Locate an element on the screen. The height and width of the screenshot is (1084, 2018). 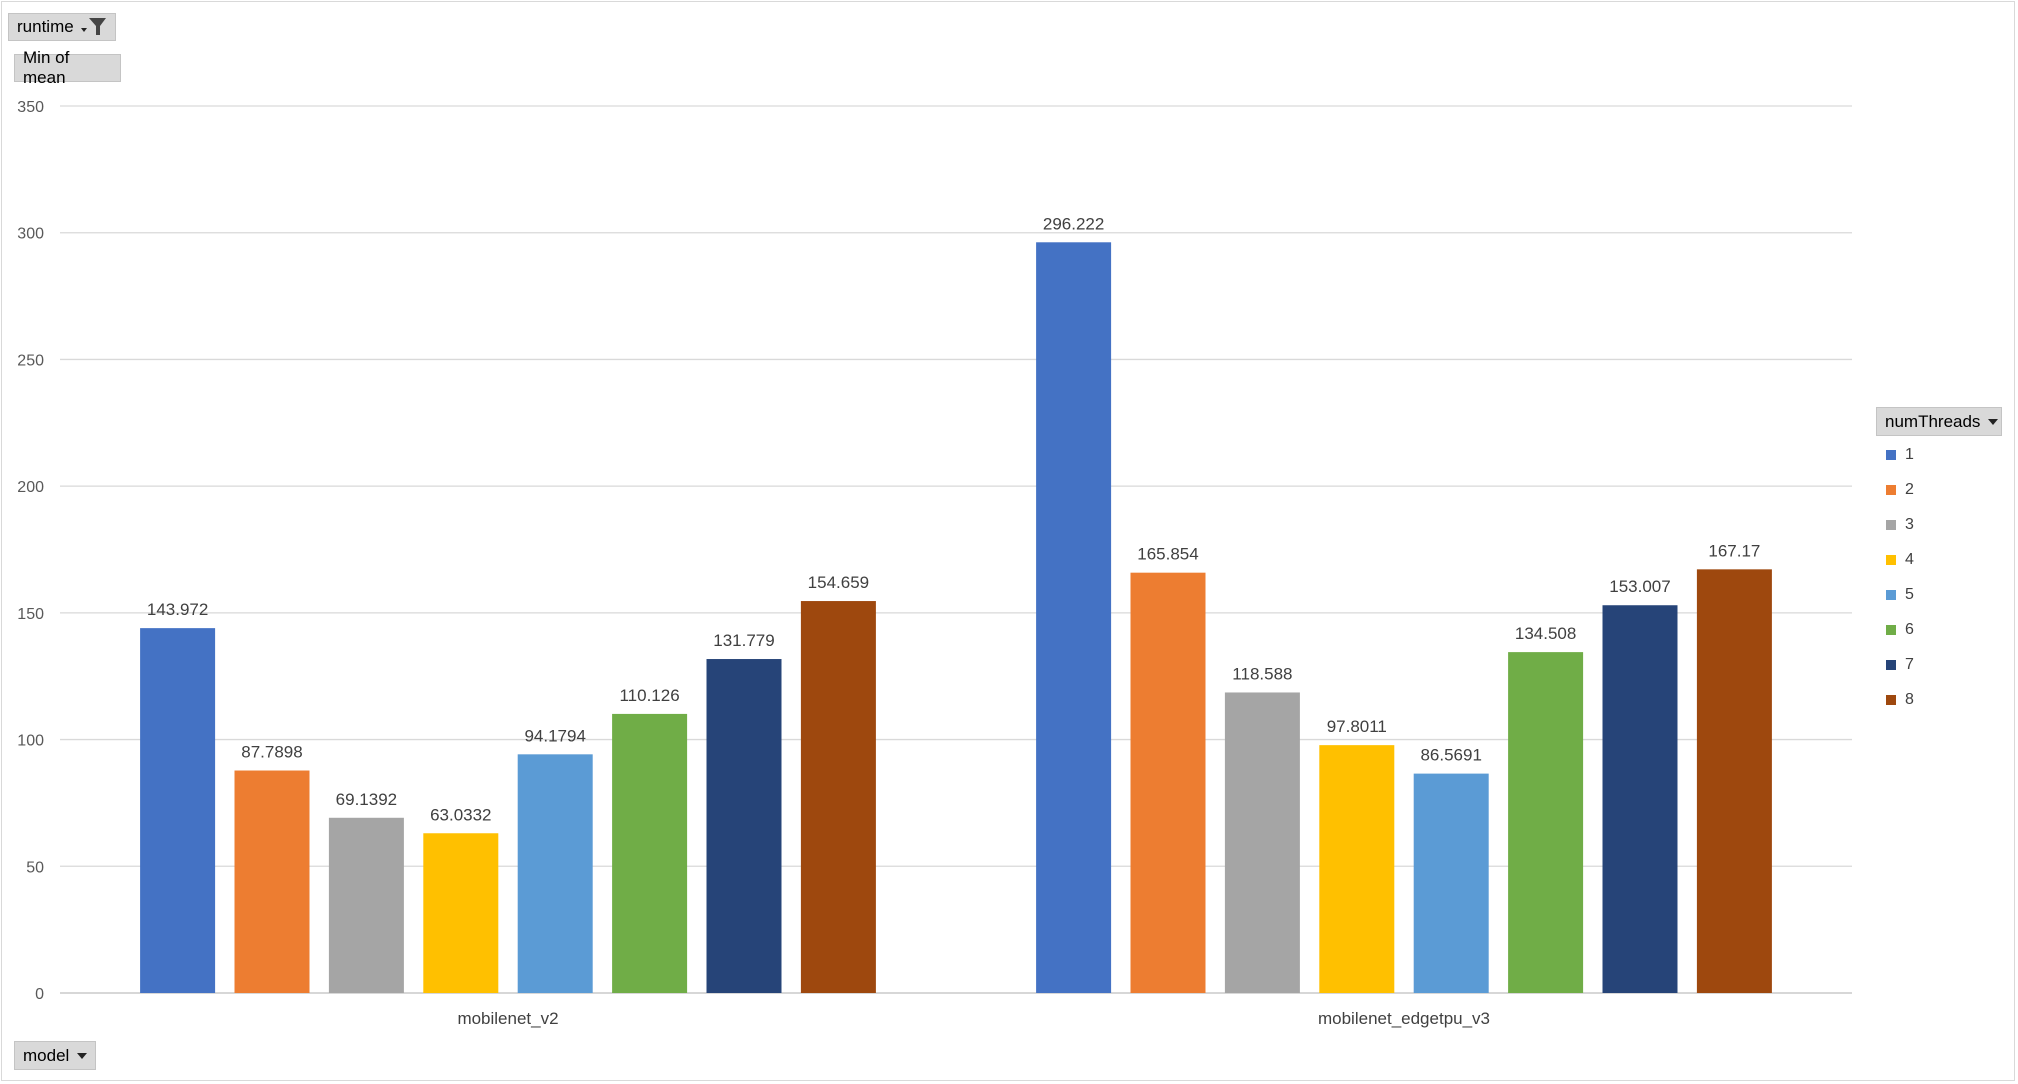
legend-field-button: numThreads is located at coordinates (1939, 421).